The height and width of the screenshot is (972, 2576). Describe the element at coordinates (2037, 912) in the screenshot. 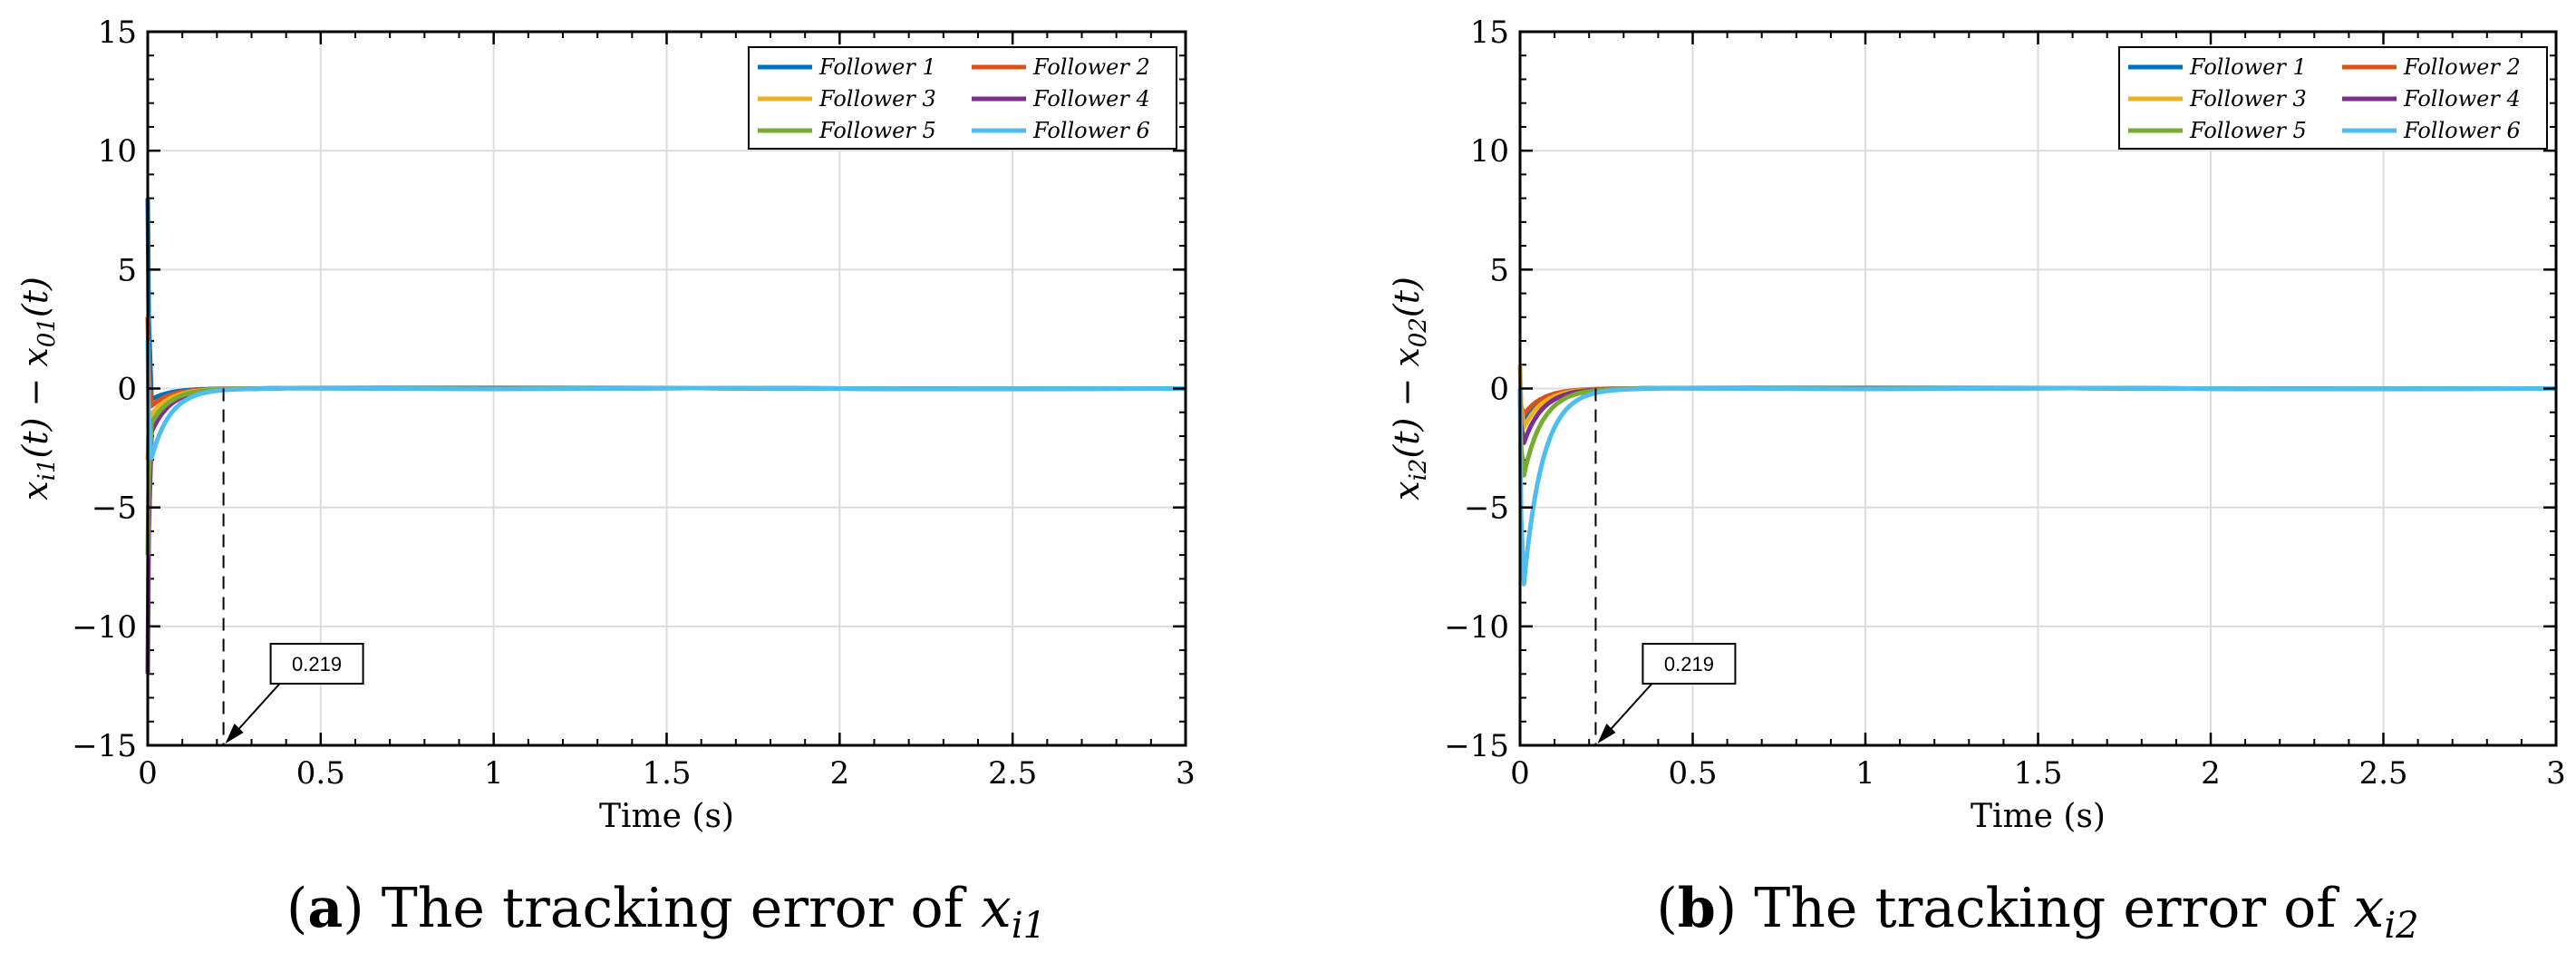

I see `figure-caption: (b) The tracking error of xi2` at that location.